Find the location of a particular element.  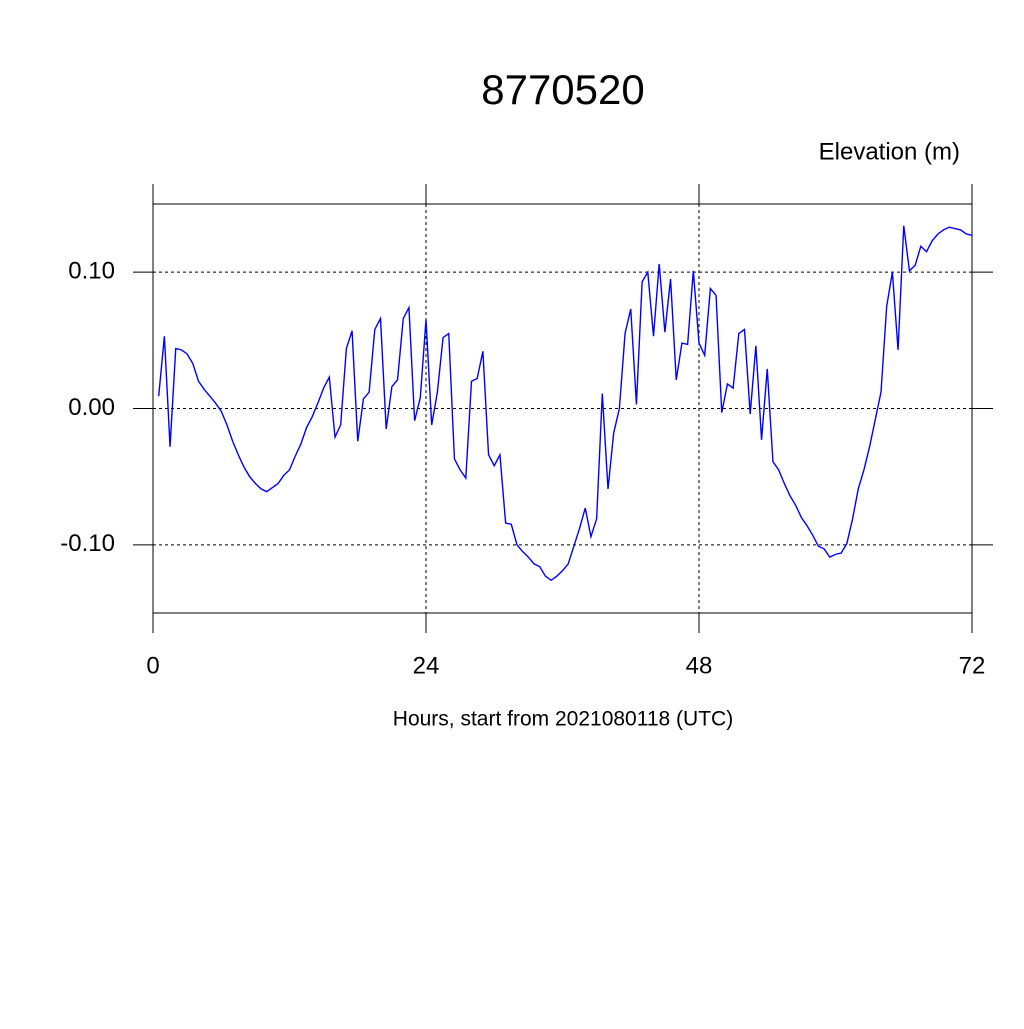

y-tick-label: 0.10 is located at coordinates (91, 271).